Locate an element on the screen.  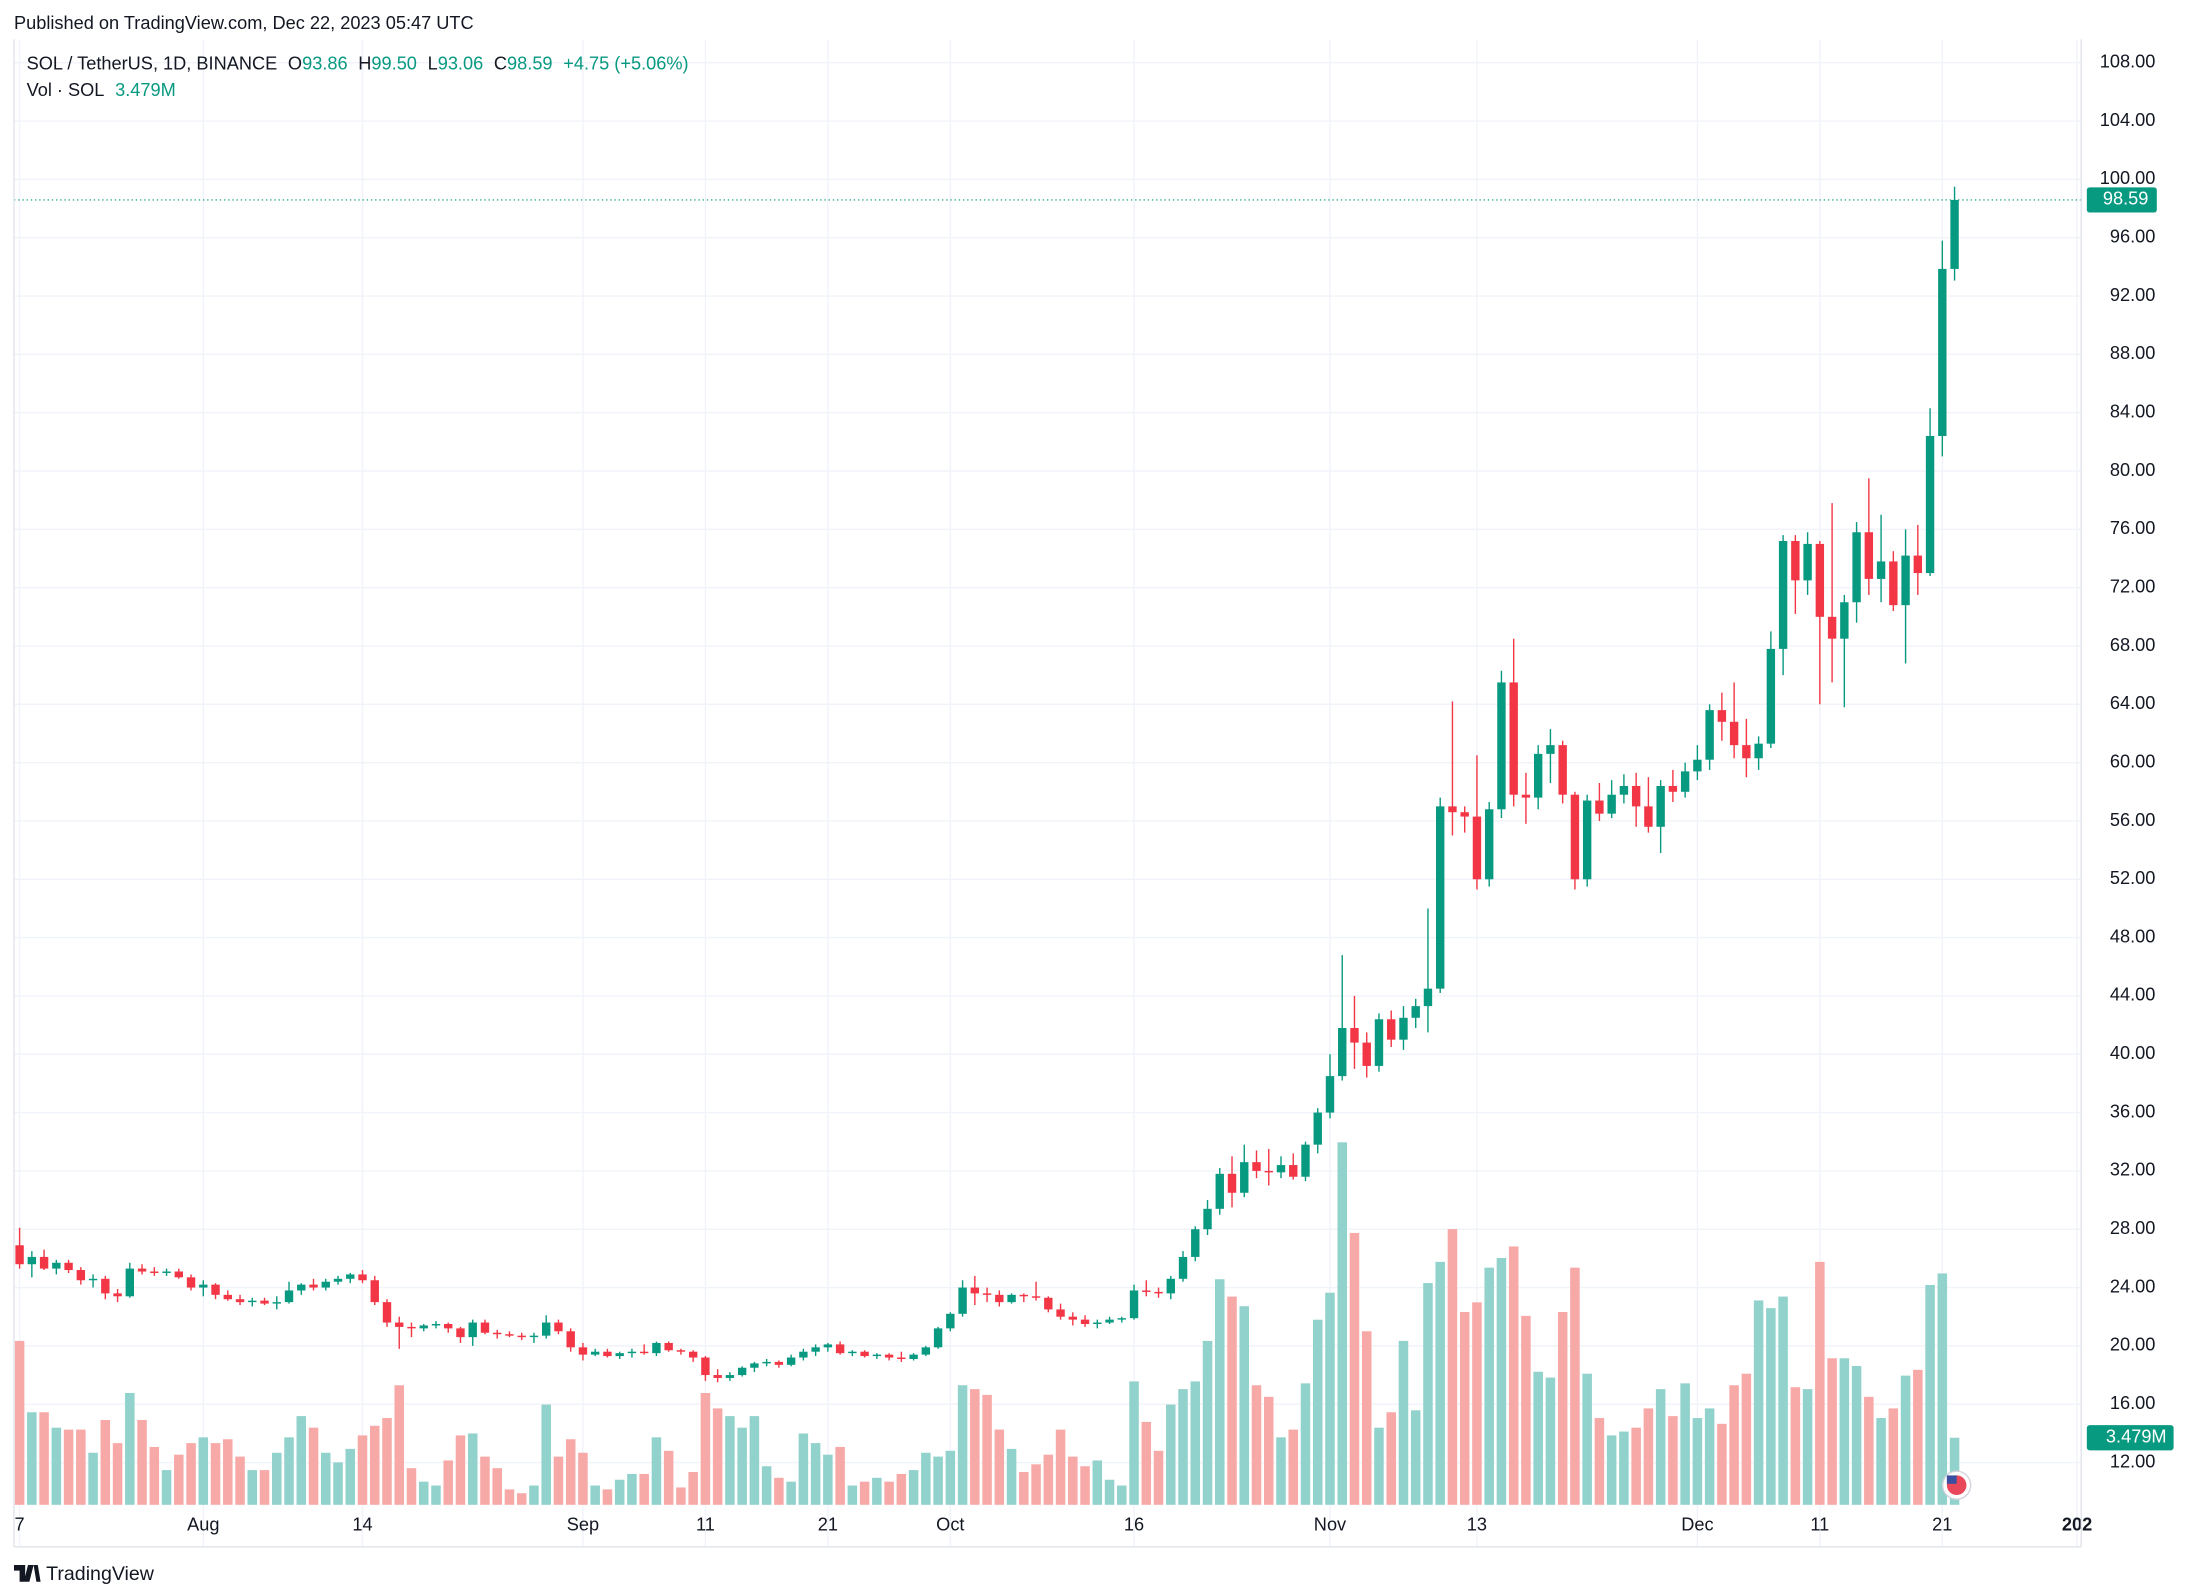
y-tick-label: 28.00 is located at coordinates (2133, 1228).